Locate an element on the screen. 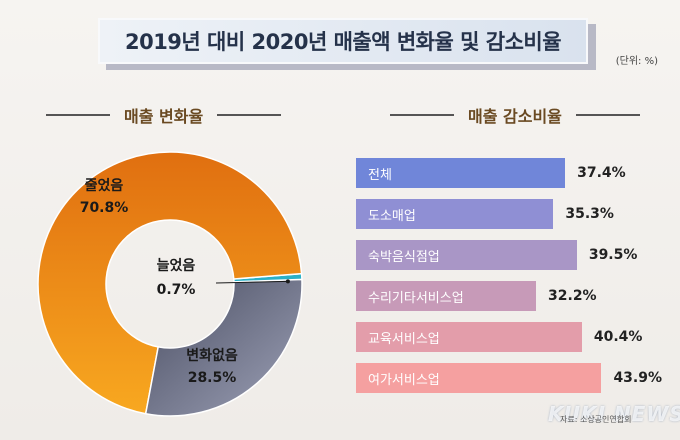  bar-value-1: 37.4% is located at coordinates (601, 173).